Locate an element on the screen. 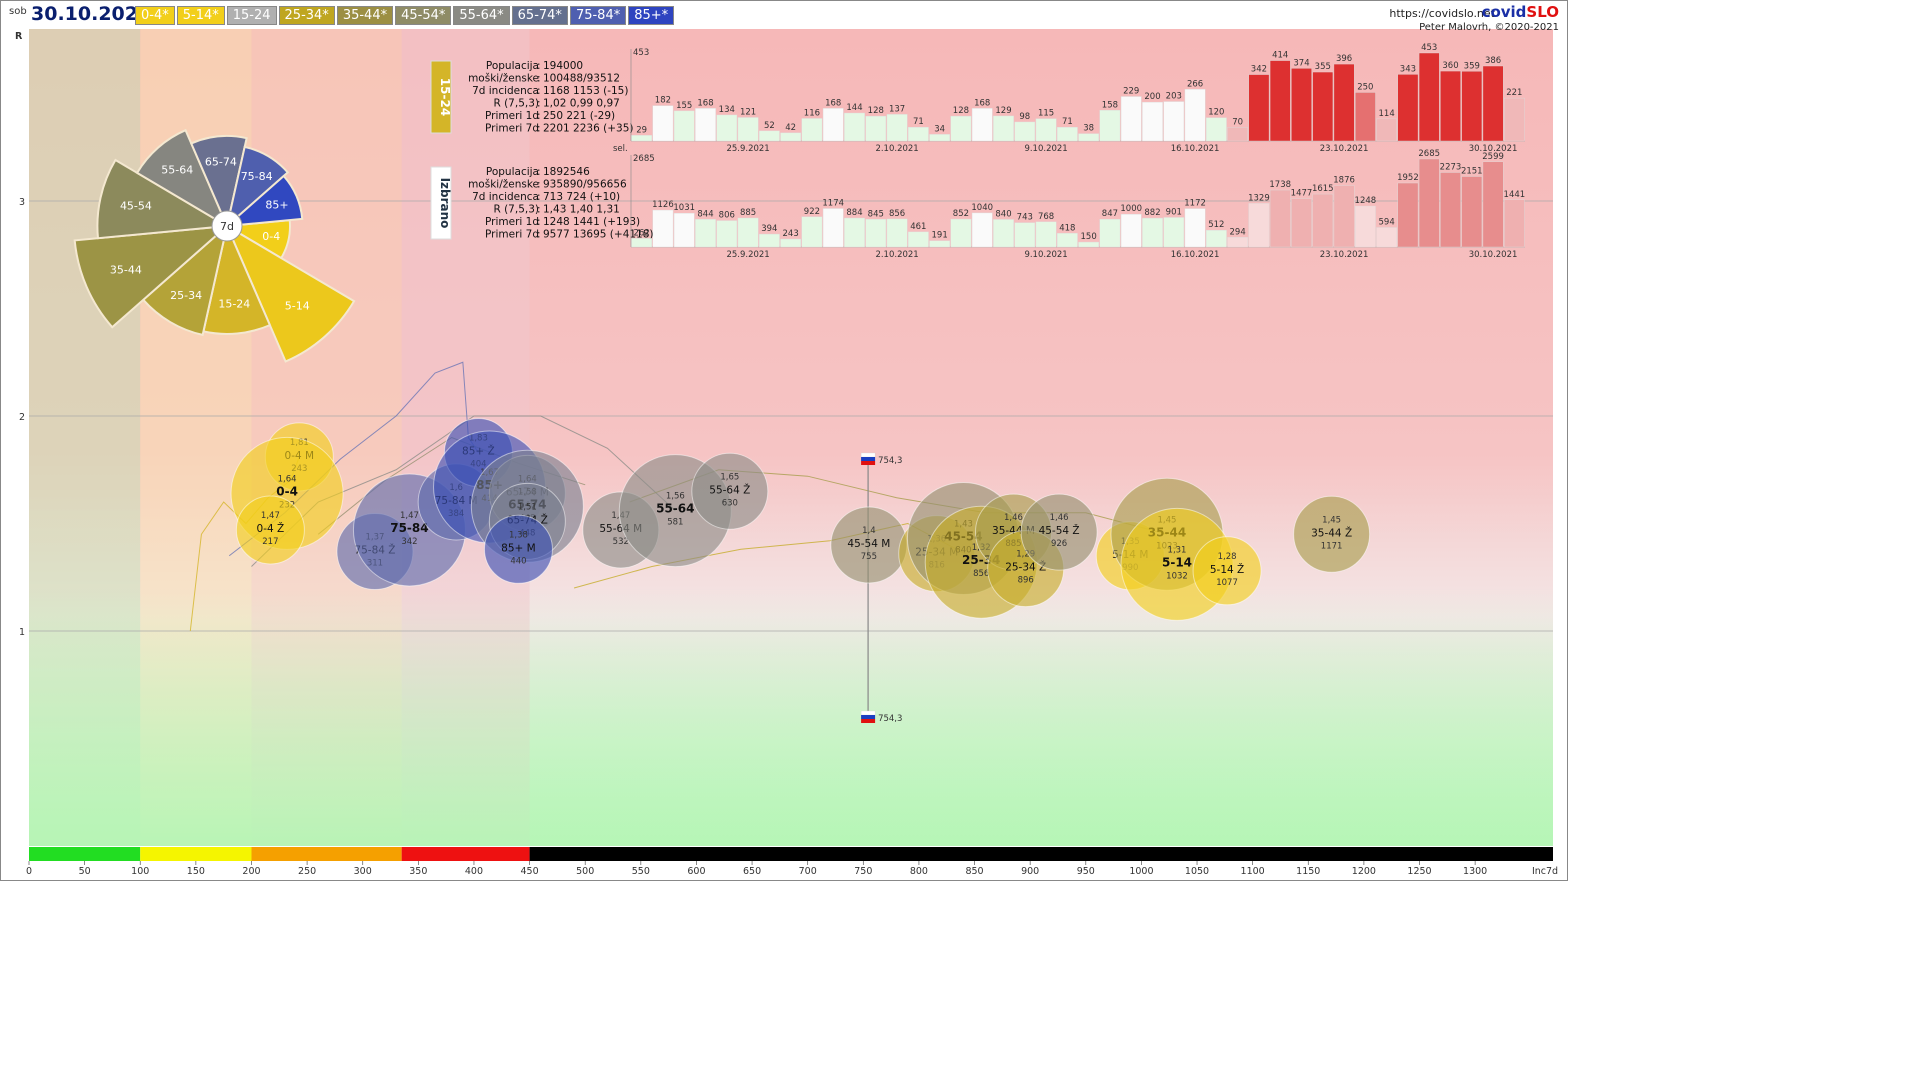 The width and height of the screenshot is (1920, 1080). panel-date-label: 25.9.2021 is located at coordinates (747, 149).